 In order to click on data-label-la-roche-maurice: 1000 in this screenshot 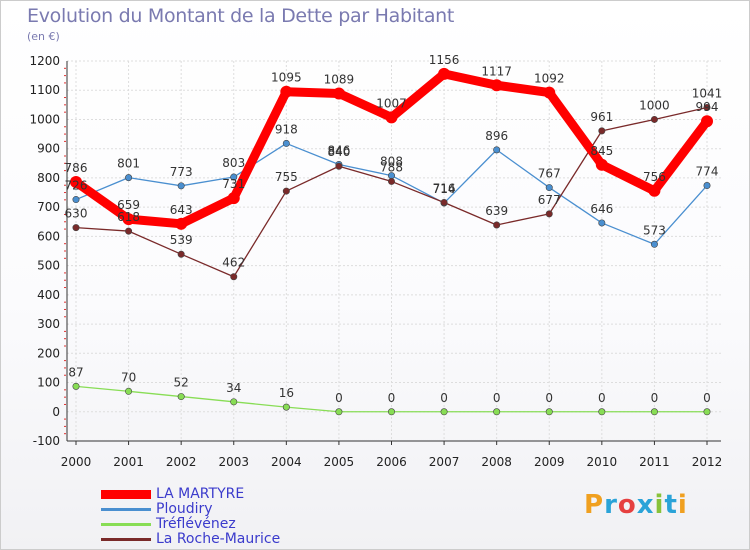, I will do `click(654, 105)`.